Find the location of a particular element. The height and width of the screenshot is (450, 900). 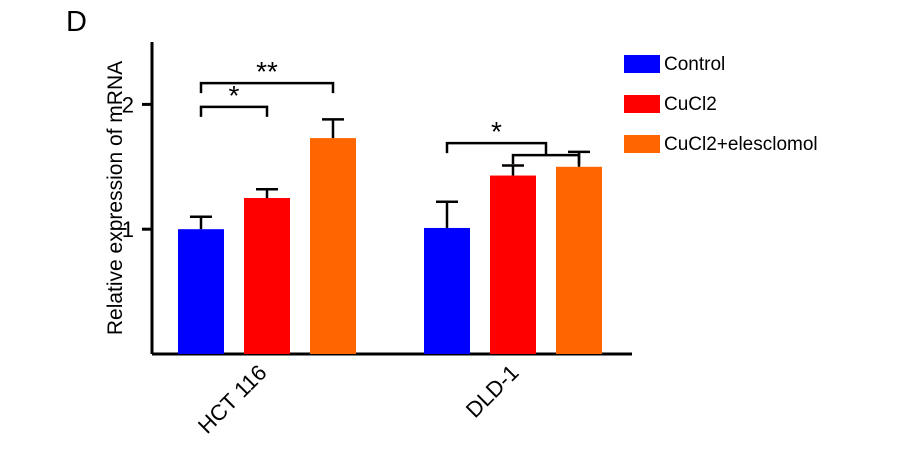

significance-label: ** is located at coordinates (267, 71).